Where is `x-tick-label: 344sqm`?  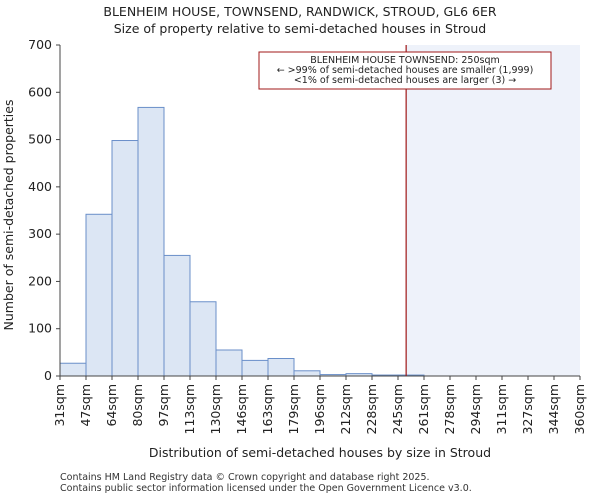
x-tick-label: 344sqm is located at coordinates (553, 409).